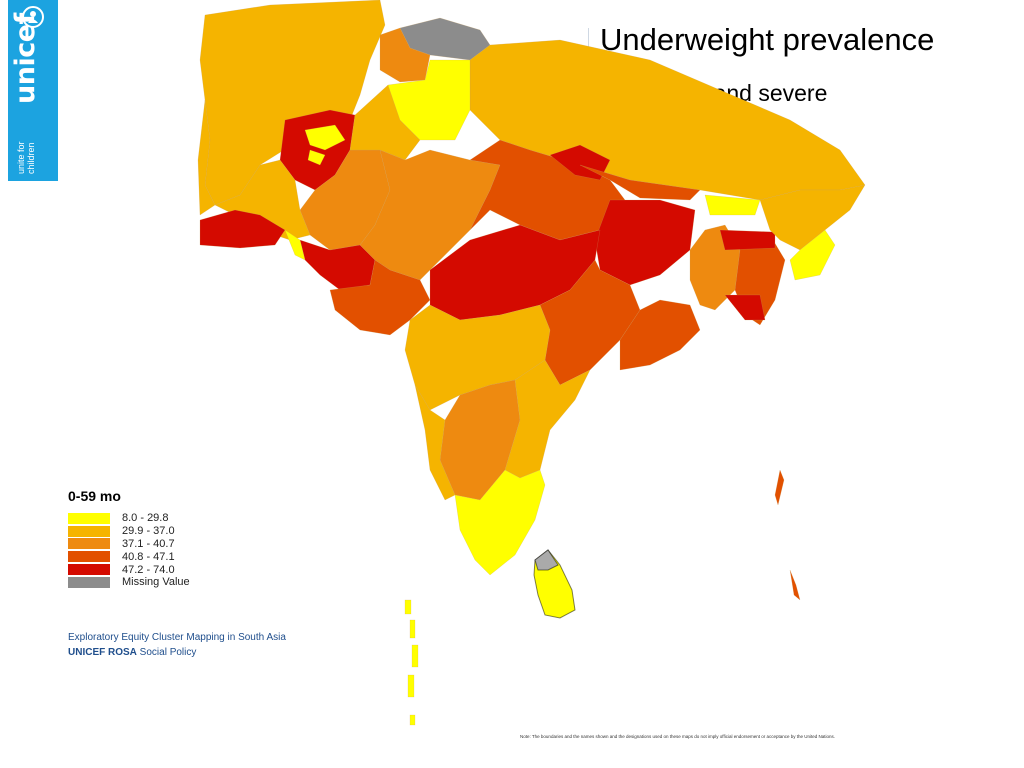 The height and width of the screenshot is (768, 1024). Describe the element at coordinates (325, 137) in the screenshot. I see `region-nw-yellow` at that location.